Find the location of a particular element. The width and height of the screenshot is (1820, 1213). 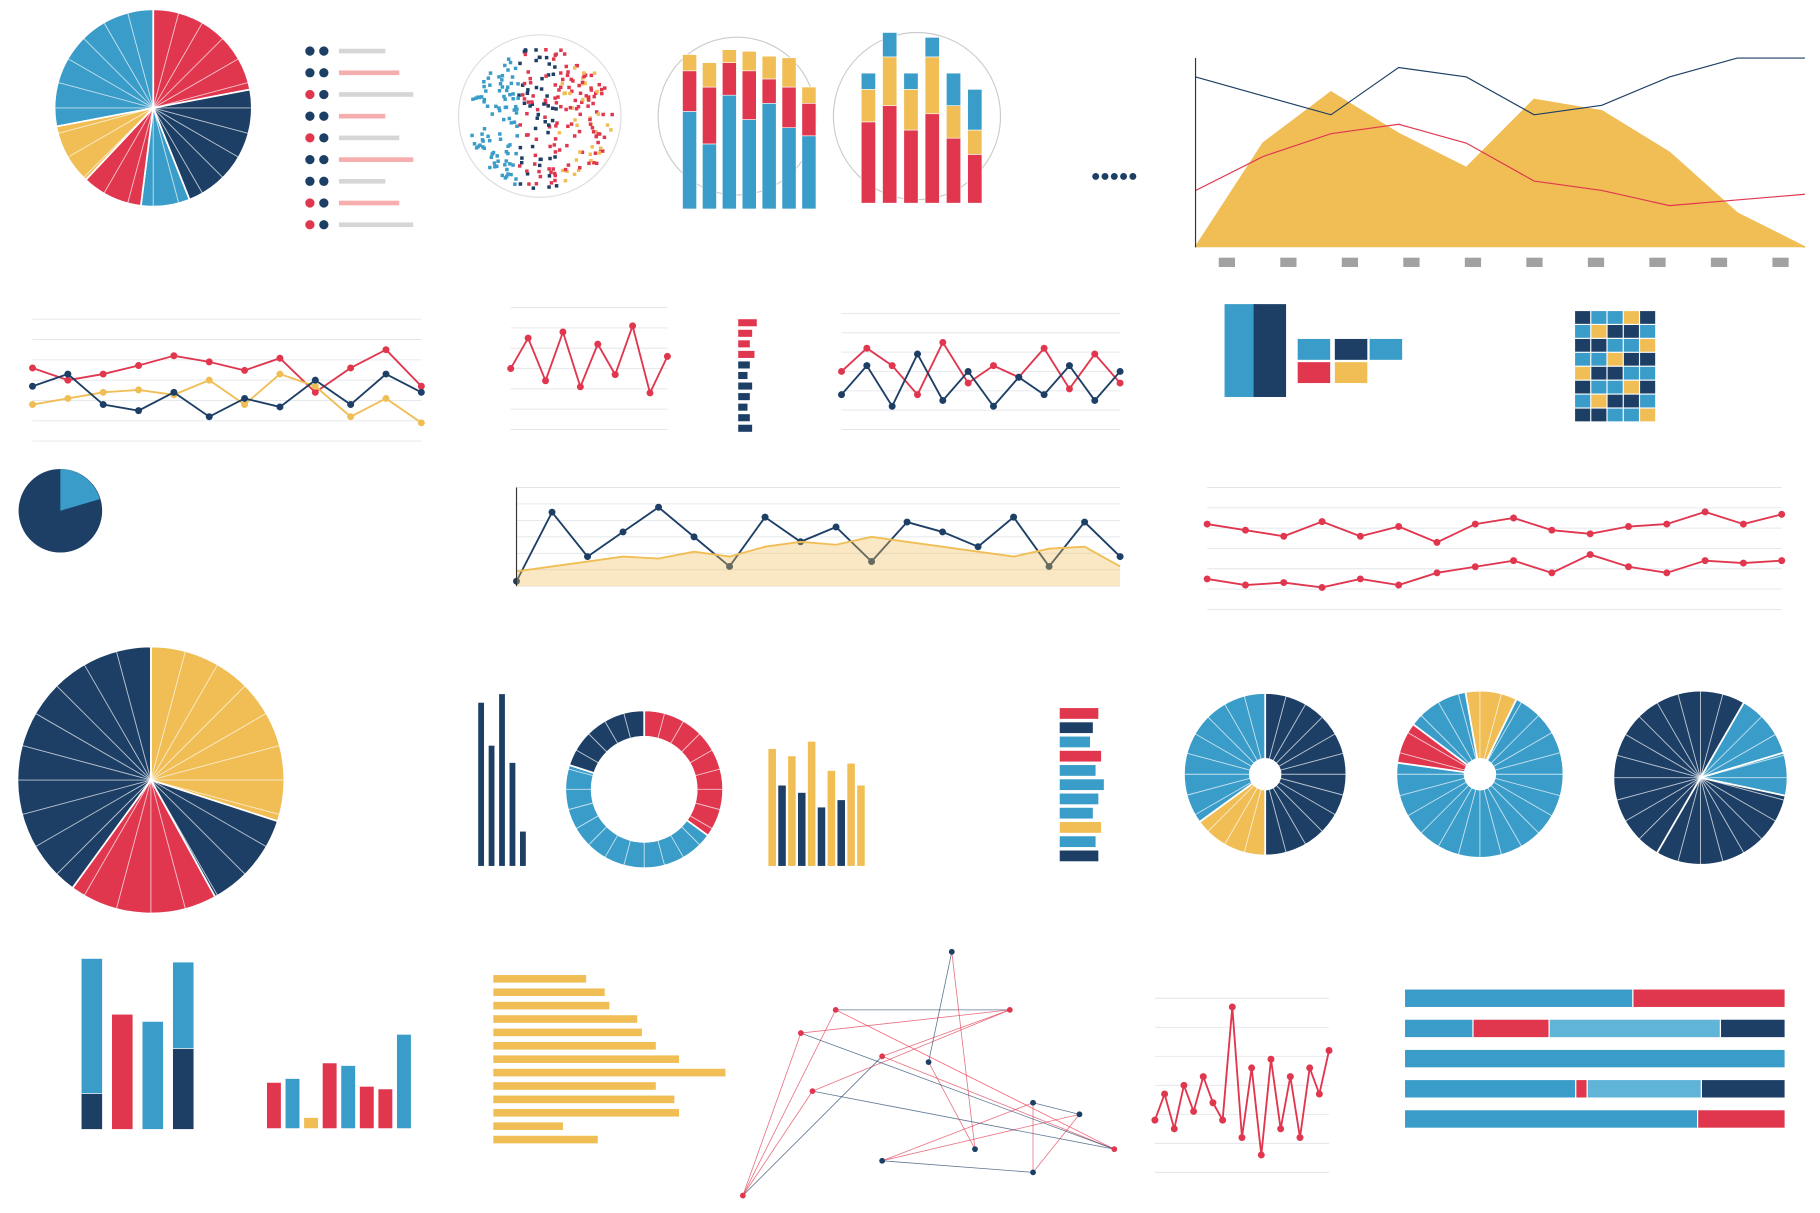

area-fill is located at coordinates (1500, 169).